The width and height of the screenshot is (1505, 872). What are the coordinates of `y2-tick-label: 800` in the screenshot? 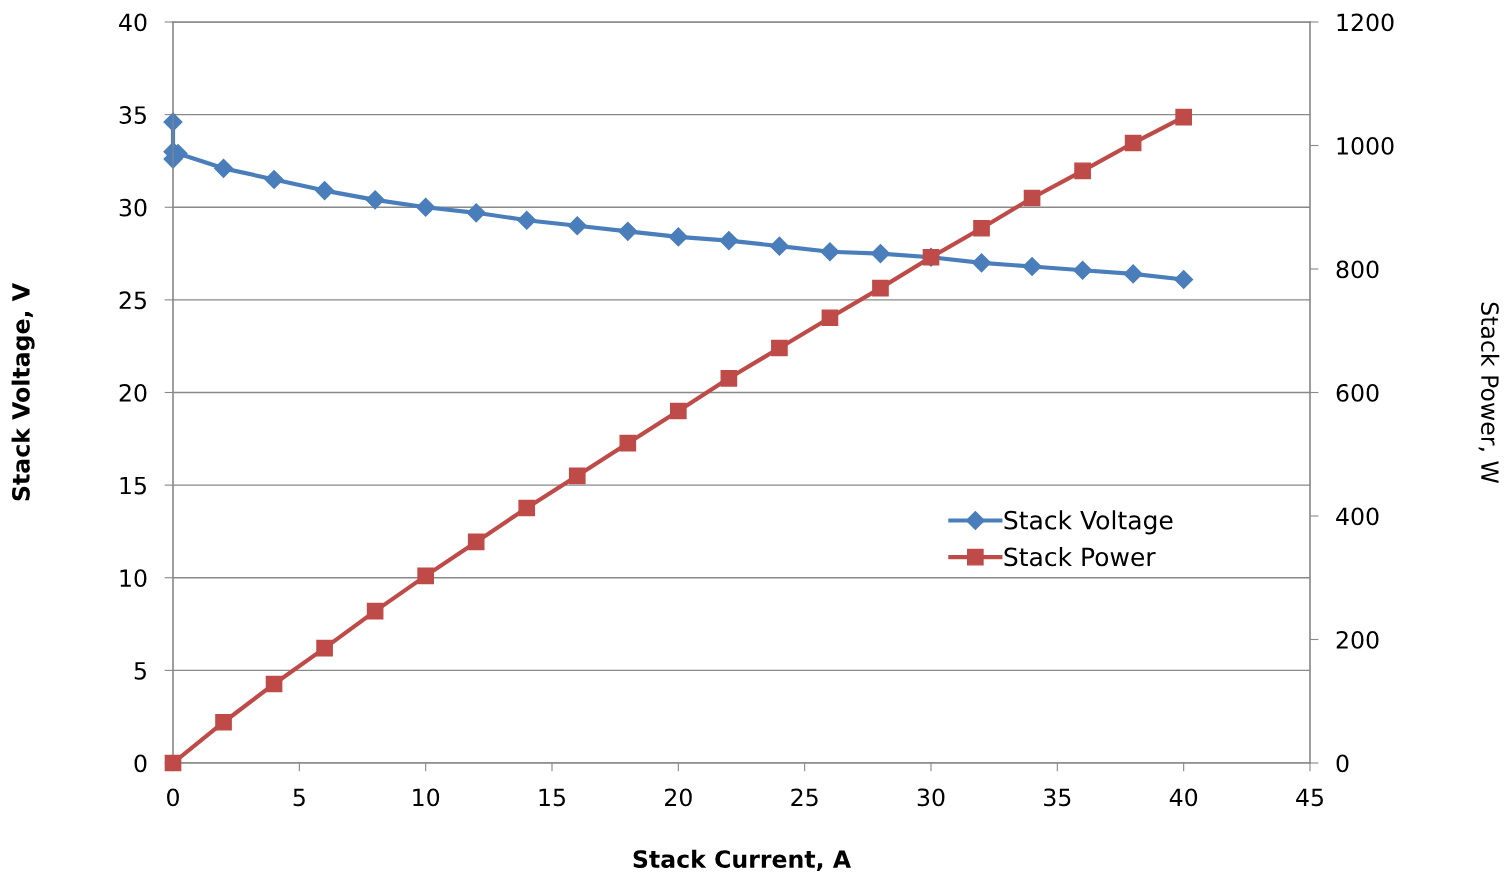 It's located at (1357, 269).